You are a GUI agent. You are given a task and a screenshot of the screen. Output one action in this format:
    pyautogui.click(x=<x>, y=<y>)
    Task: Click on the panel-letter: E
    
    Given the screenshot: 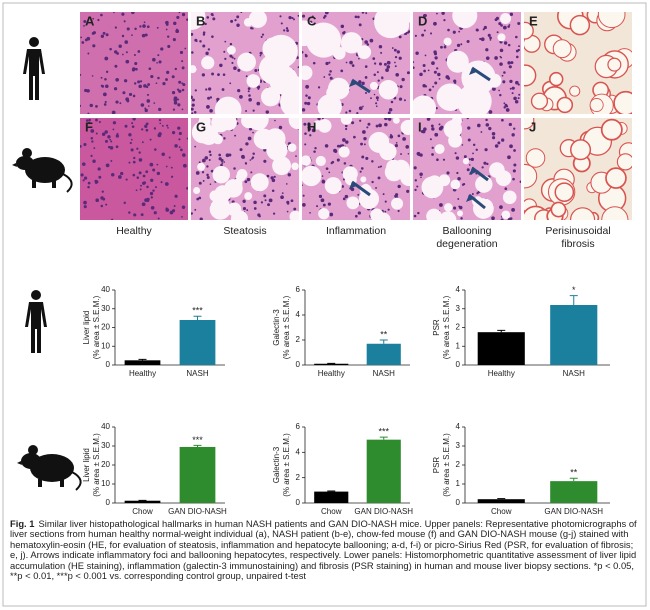 What is the action you would take?
    pyautogui.click(x=533, y=20)
    